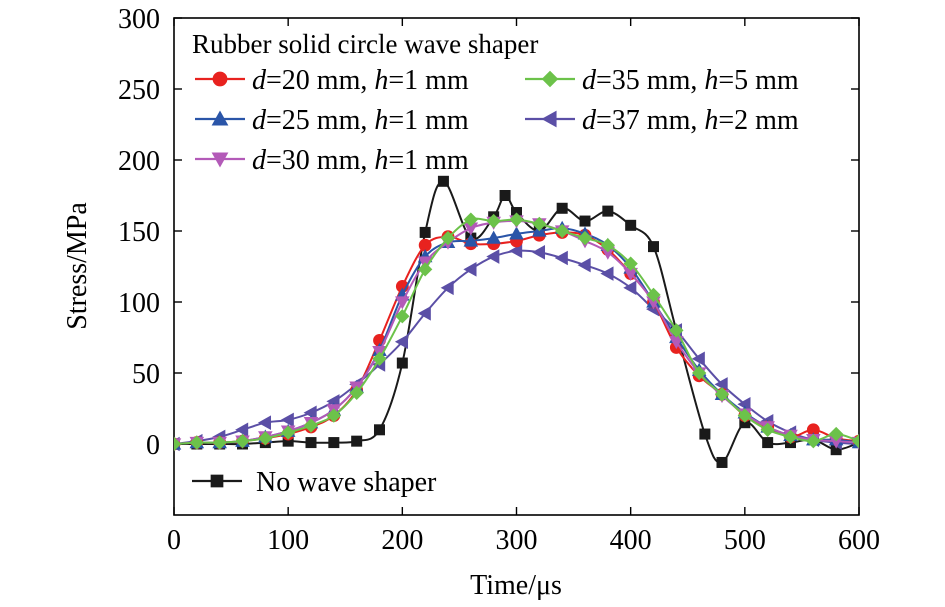 The width and height of the screenshot is (945, 607). What do you see at coordinates (346, 482) in the screenshot?
I see `legend-label-no-wave-shaper: No wave shaper` at bounding box center [346, 482].